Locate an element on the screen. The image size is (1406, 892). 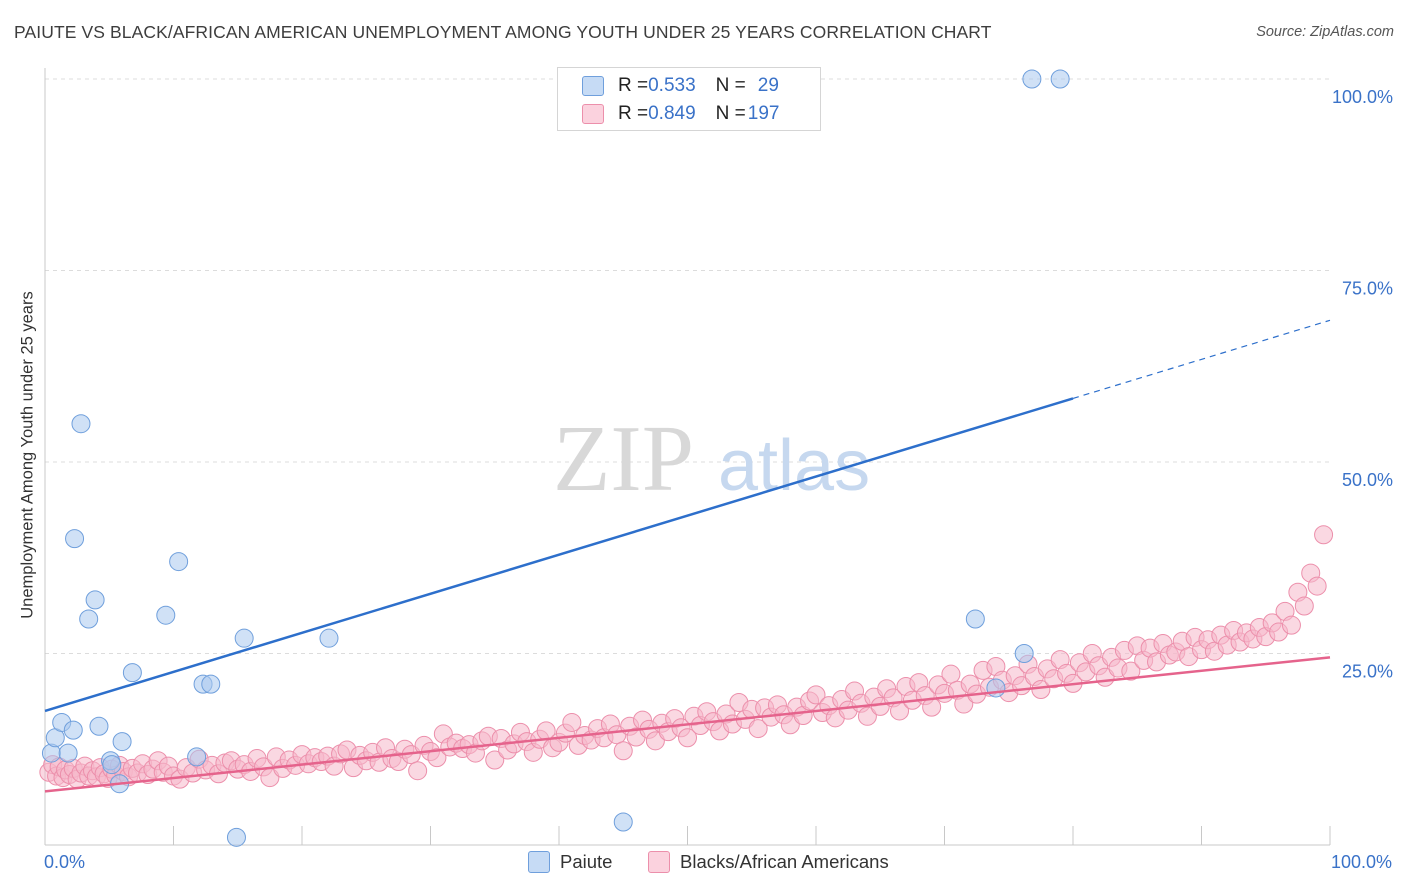
legend: Paiute Blacks/African Americans is located at coordinates (703, 864).